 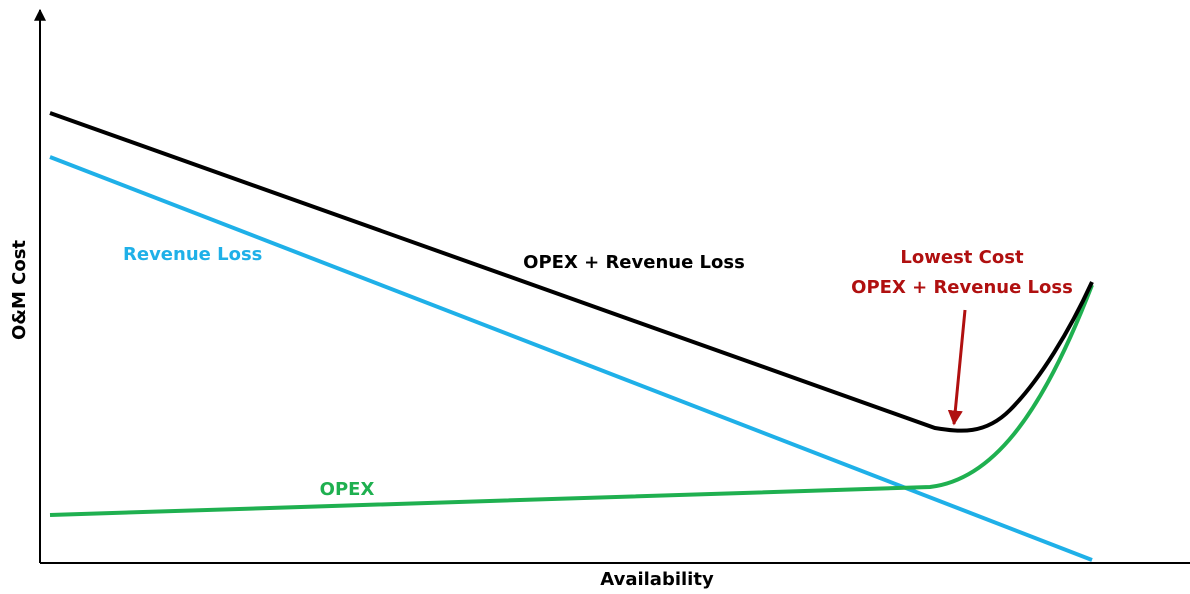 What do you see at coordinates (347, 489) in the screenshot?
I see `opex-label: OPEX` at bounding box center [347, 489].